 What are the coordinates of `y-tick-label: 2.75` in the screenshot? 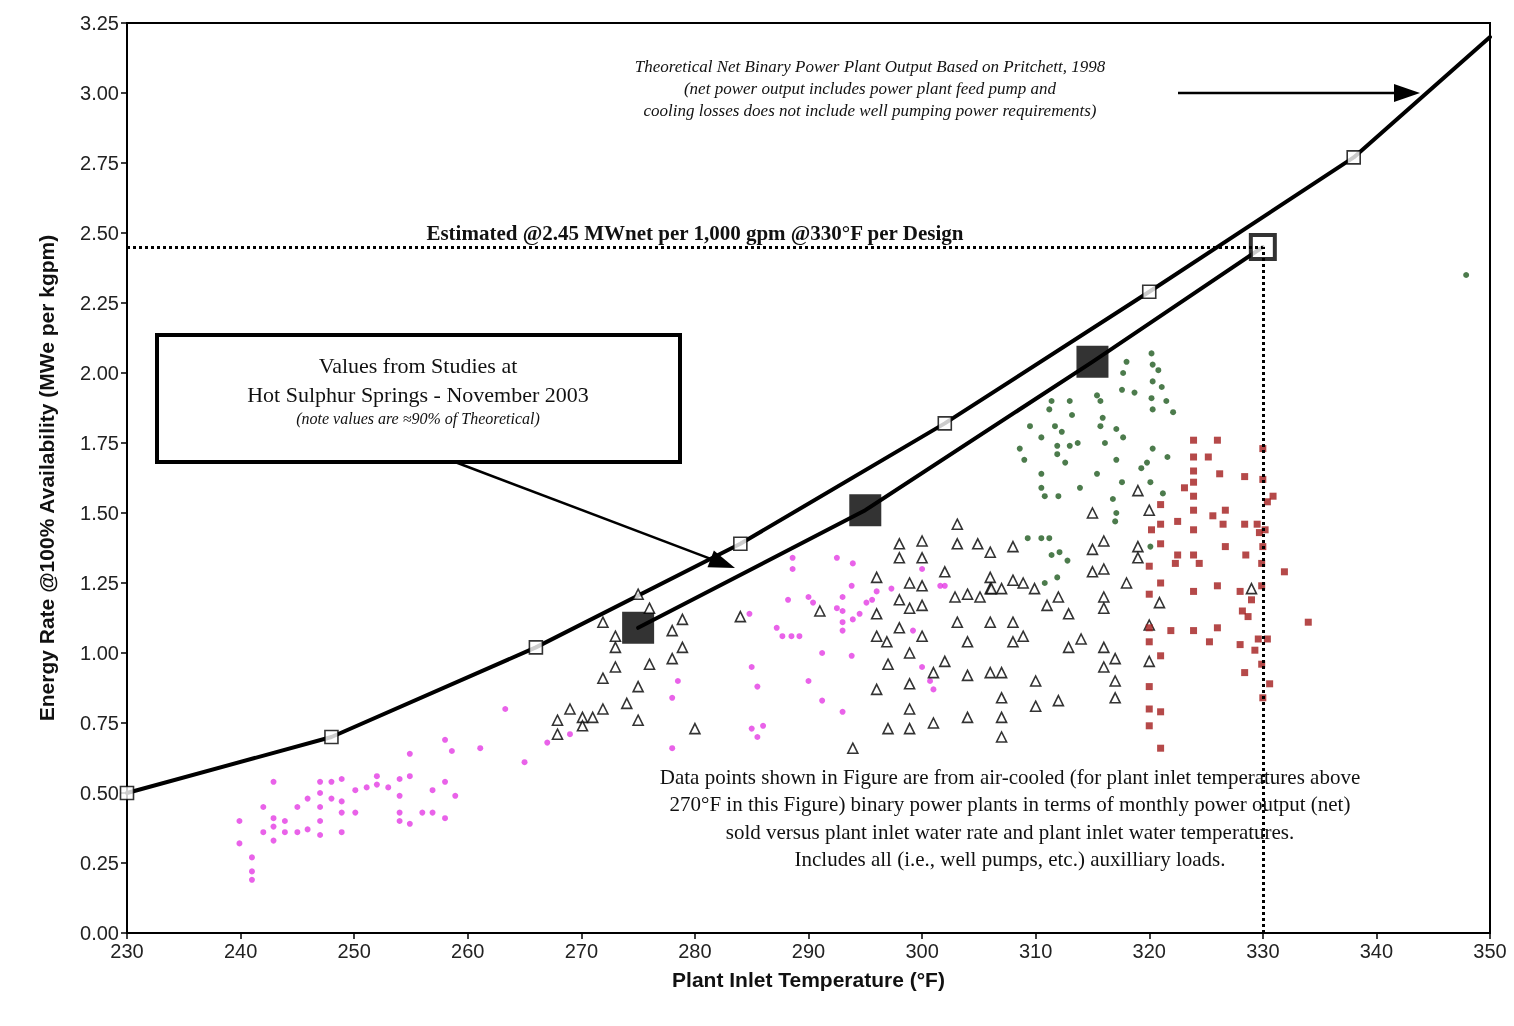 It's located at (99, 163).